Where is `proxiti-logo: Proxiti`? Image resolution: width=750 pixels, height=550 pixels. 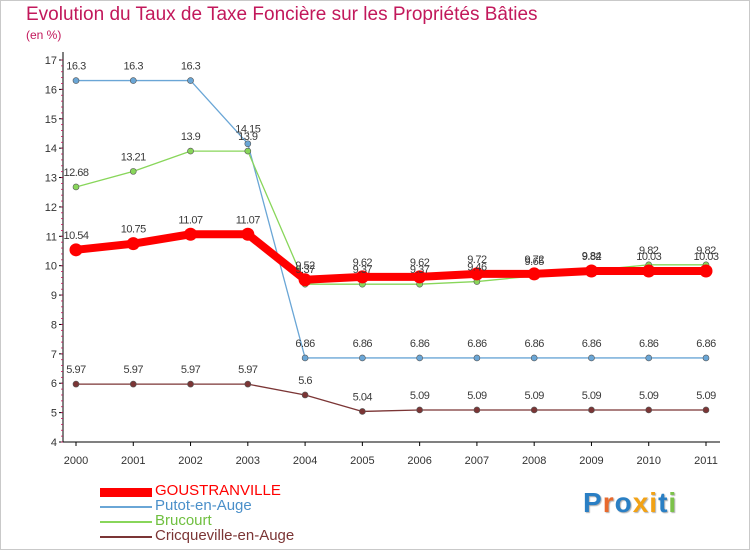 proxiti-logo: Proxiti is located at coordinates (630, 503).